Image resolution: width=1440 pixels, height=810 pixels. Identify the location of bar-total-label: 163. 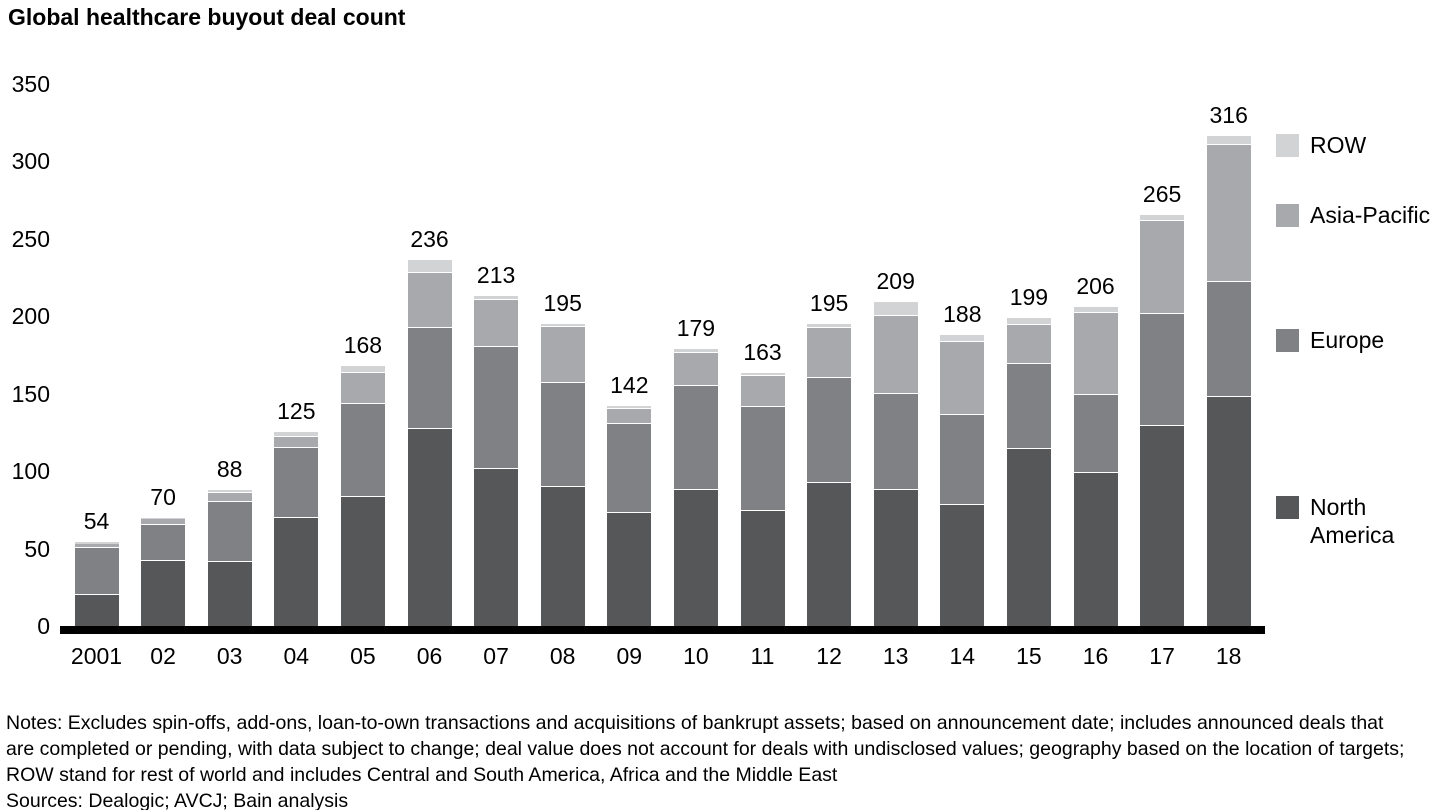
(762, 352).